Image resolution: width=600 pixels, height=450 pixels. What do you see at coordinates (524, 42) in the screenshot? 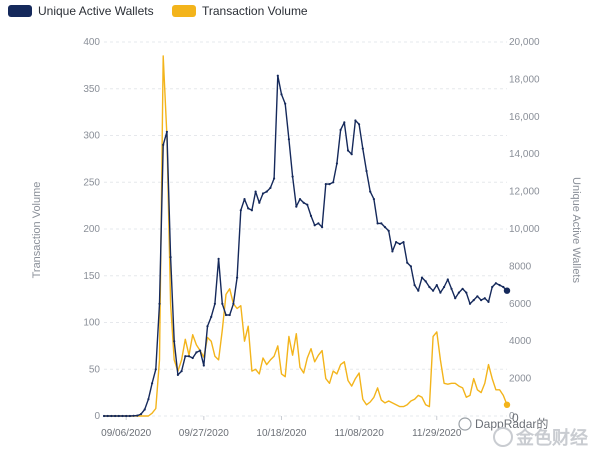
I see `right-tick-label: 20,000` at bounding box center [524, 42].